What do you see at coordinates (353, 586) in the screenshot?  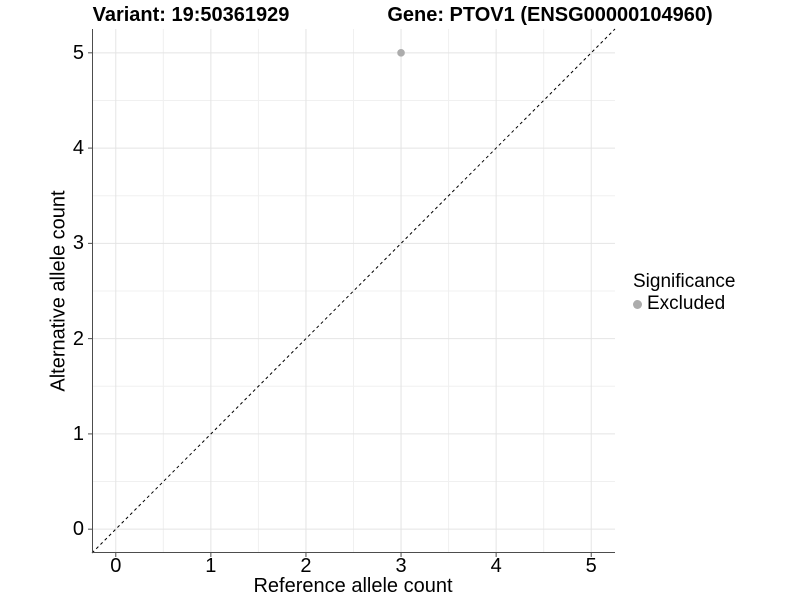 I see `x-axis-title: Reference allele count` at bounding box center [353, 586].